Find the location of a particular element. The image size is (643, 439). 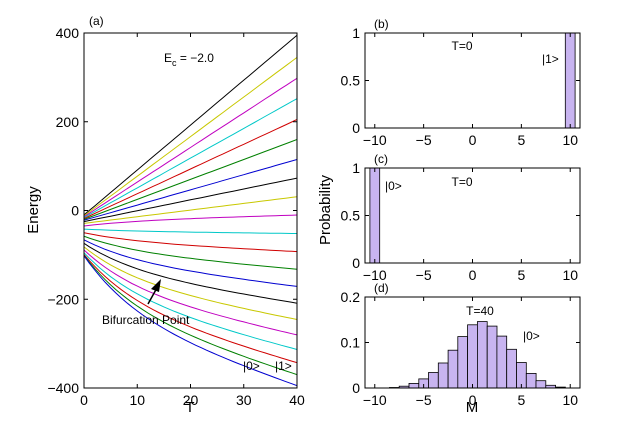

panel-label: (b) is located at coordinates (381, 24).